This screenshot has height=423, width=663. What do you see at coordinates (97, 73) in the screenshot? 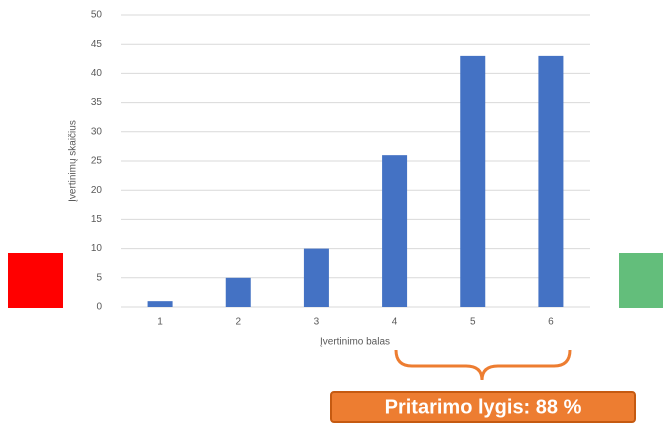
I see `y-tick-label: 40` at bounding box center [97, 73].